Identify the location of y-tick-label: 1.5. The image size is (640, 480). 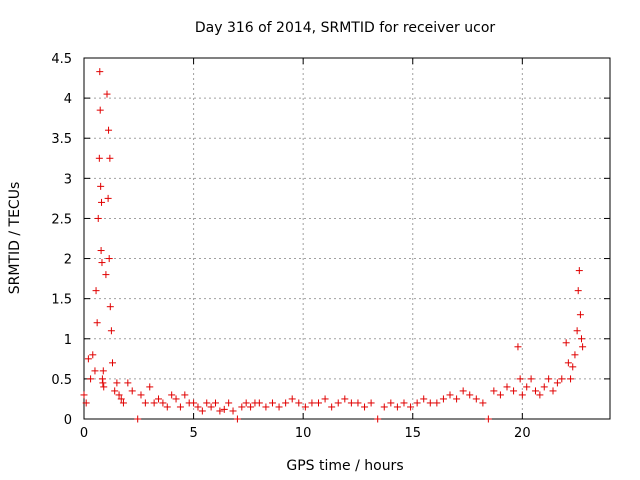
(61, 300).